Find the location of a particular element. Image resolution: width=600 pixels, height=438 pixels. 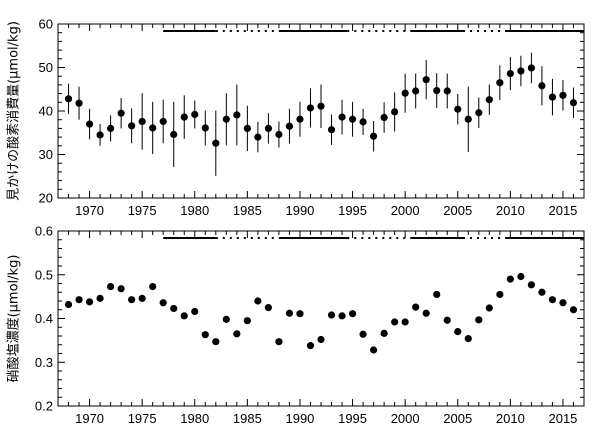

y-axis-label: 見かけの酸素消費量(μmol/kg) is located at coordinates (14, 111).